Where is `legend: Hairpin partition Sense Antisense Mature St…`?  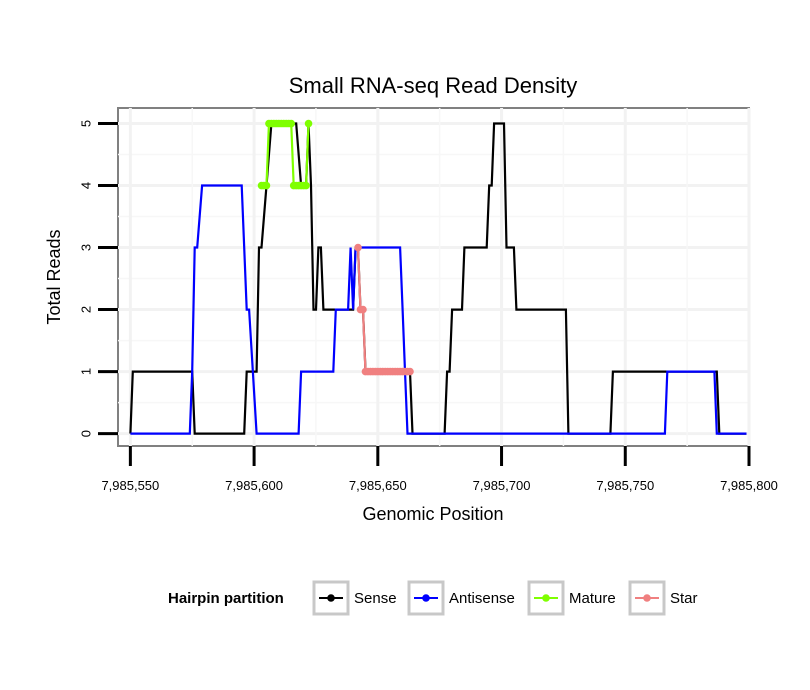
legend: Hairpin partition Sense Antisense Mature St… is located at coordinates (433, 598).